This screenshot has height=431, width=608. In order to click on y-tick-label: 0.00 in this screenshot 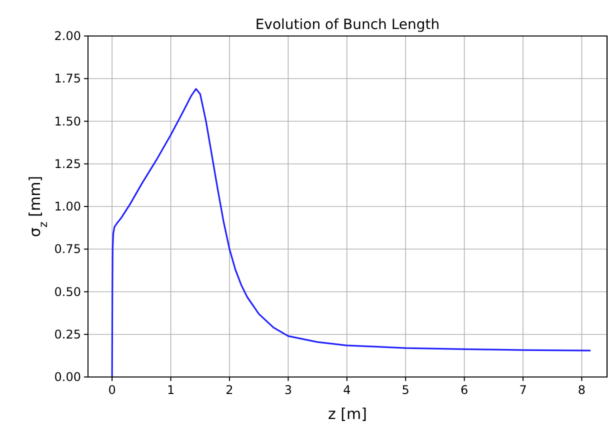, I will do `click(67, 377)`.